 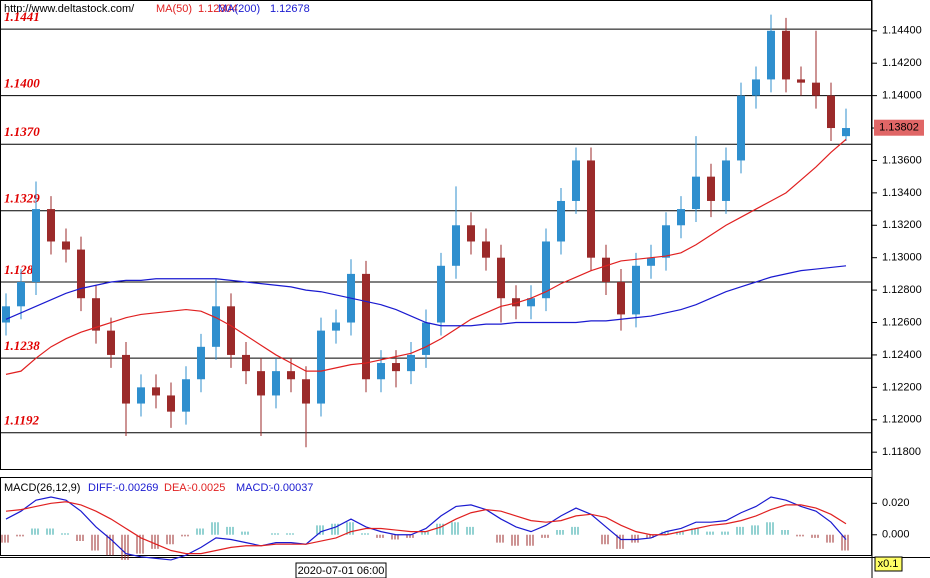 What do you see at coordinates (902, 160) in the screenshot?
I see `y-tick-label: 1.13600` at bounding box center [902, 160].